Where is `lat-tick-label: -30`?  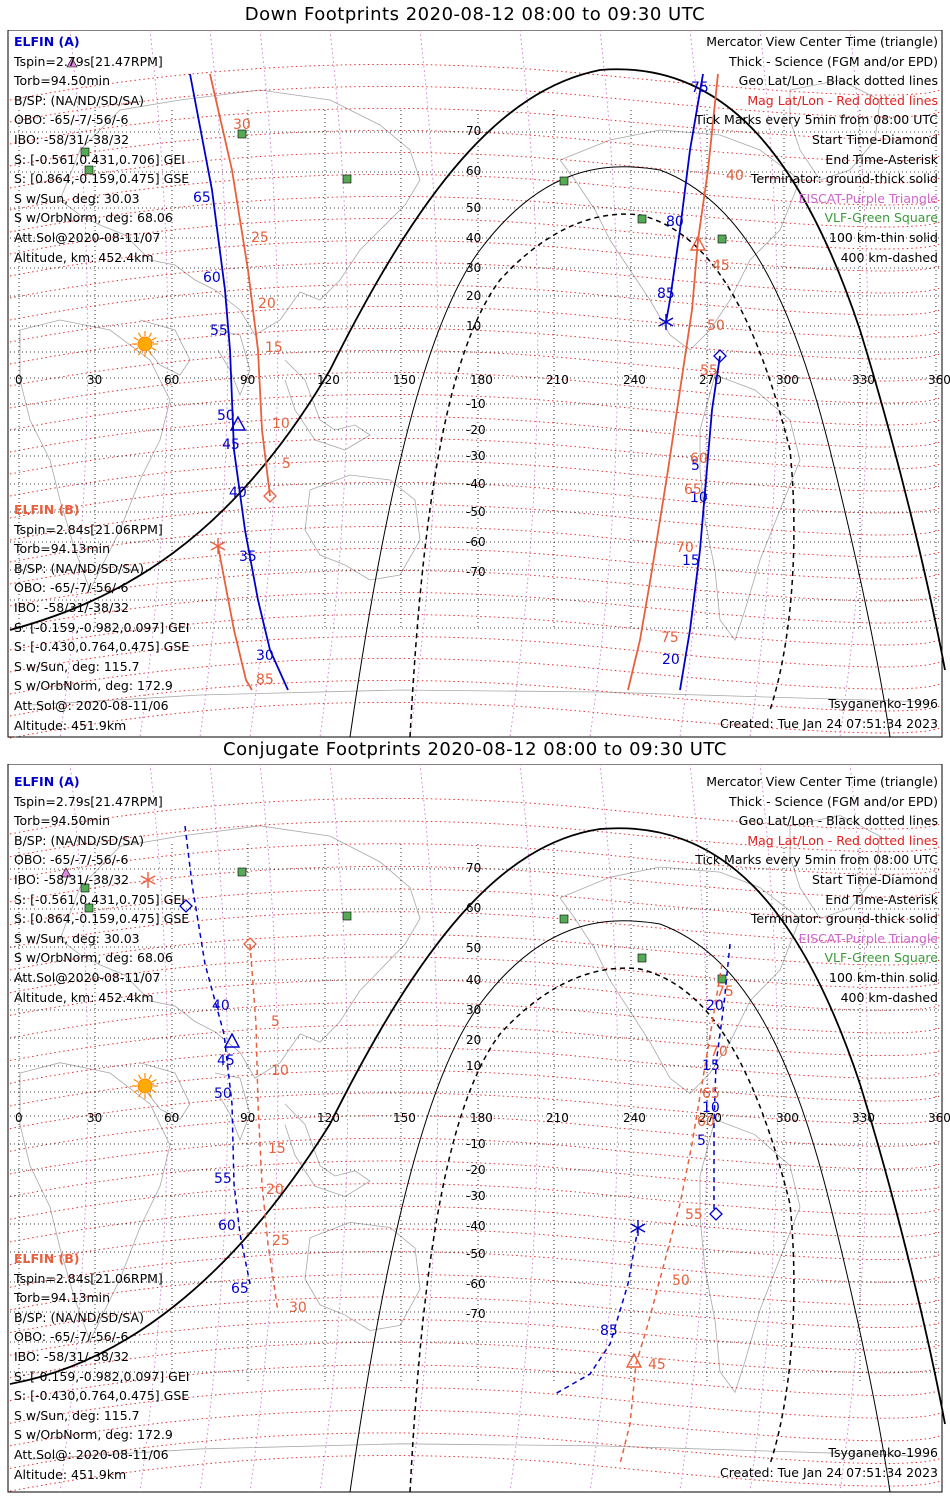
lat-tick-label: -30 is located at coordinates (476, 1196).